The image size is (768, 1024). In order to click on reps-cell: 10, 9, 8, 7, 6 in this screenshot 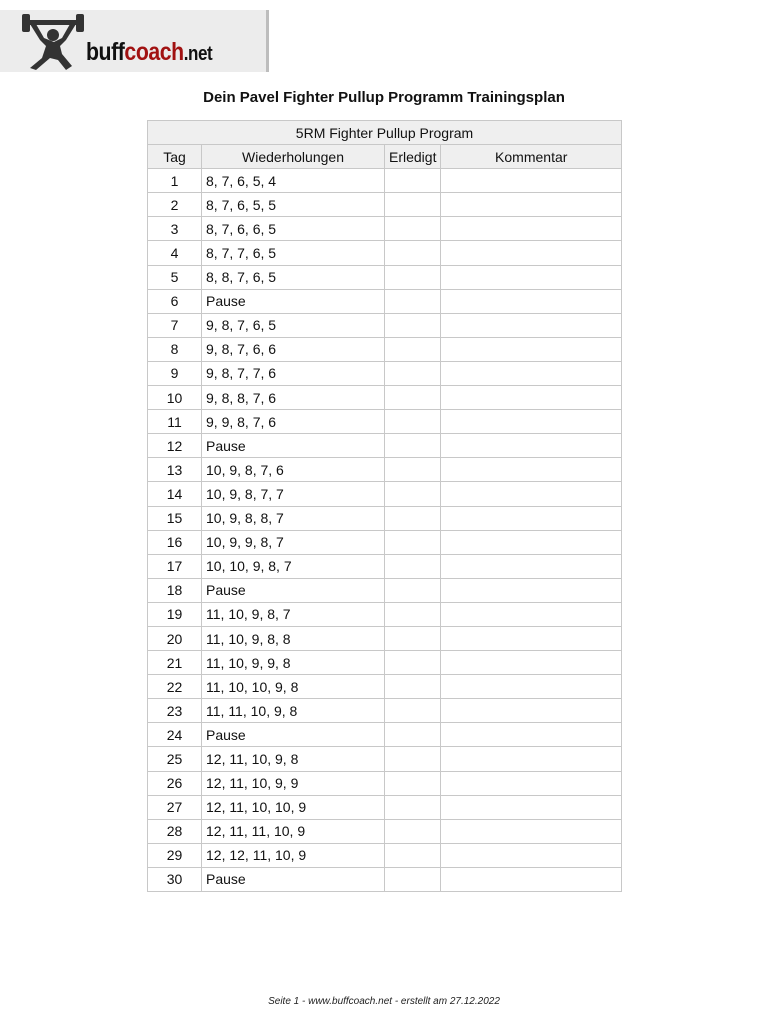, I will do `click(293, 470)`.